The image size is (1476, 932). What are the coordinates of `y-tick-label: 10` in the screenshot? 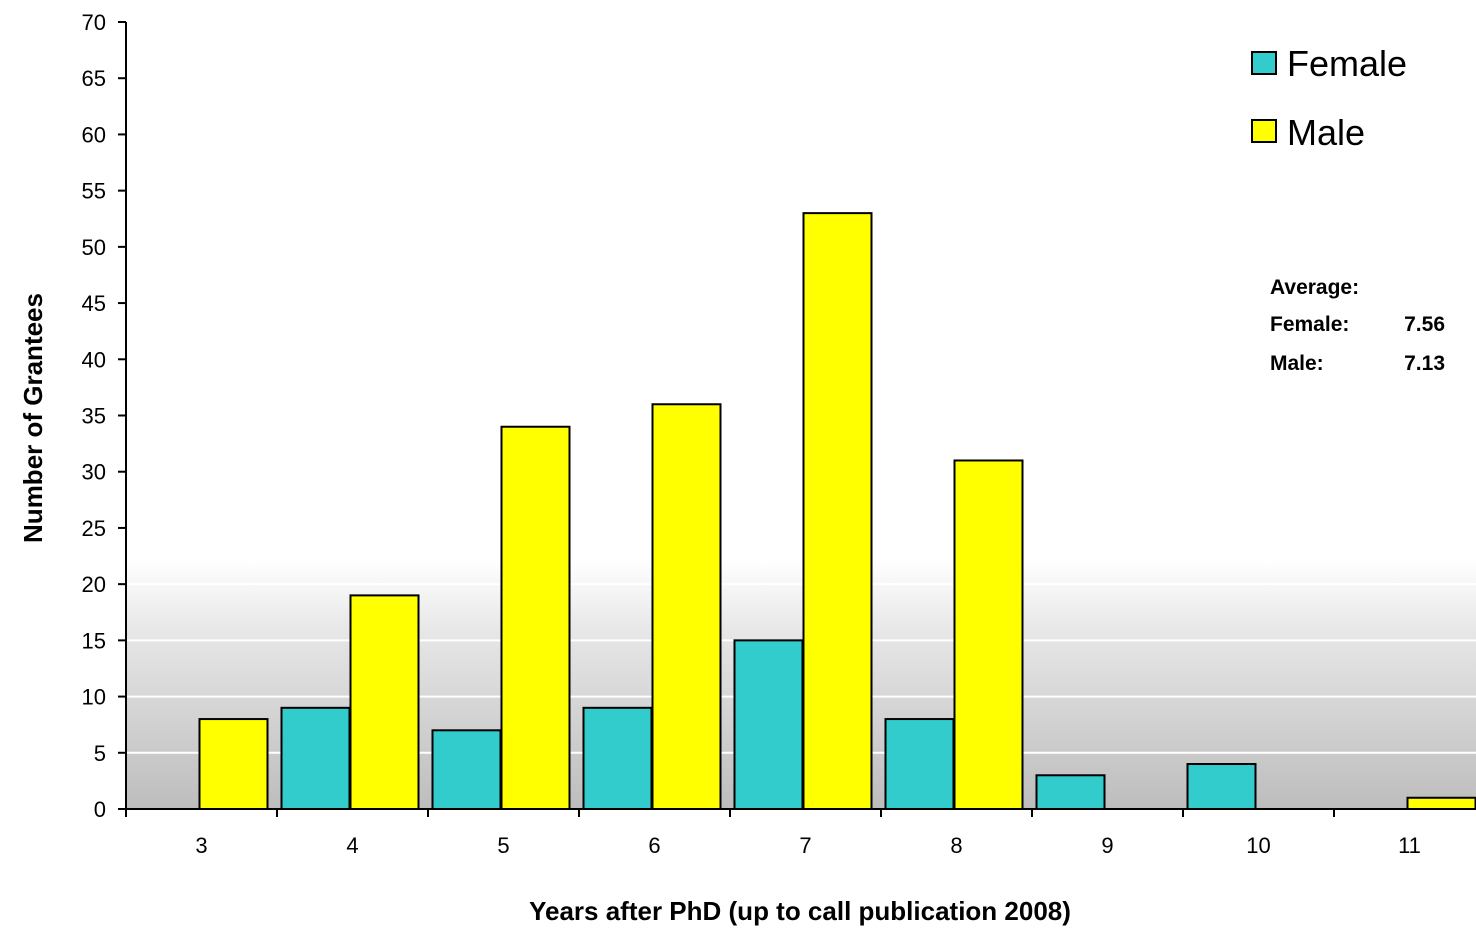 It's located at (94, 697).